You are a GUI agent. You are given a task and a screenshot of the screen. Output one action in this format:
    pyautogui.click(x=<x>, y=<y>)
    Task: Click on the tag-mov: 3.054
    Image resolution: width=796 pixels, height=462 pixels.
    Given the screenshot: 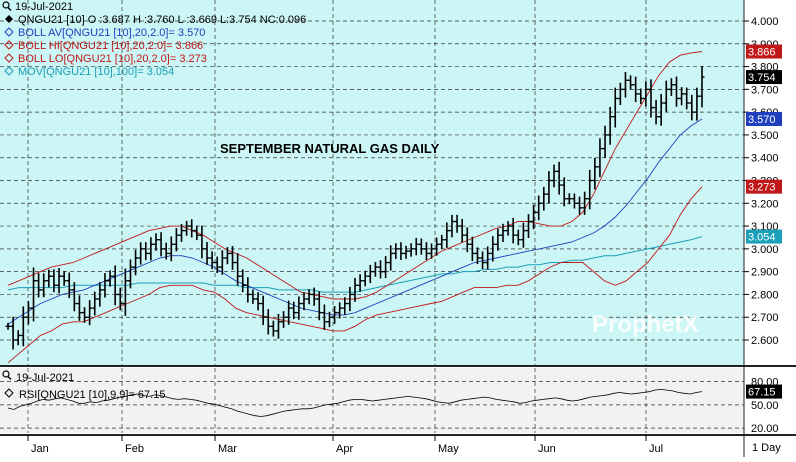 What is the action you would take?
    pyautogui.click(x=764, y=236)
    